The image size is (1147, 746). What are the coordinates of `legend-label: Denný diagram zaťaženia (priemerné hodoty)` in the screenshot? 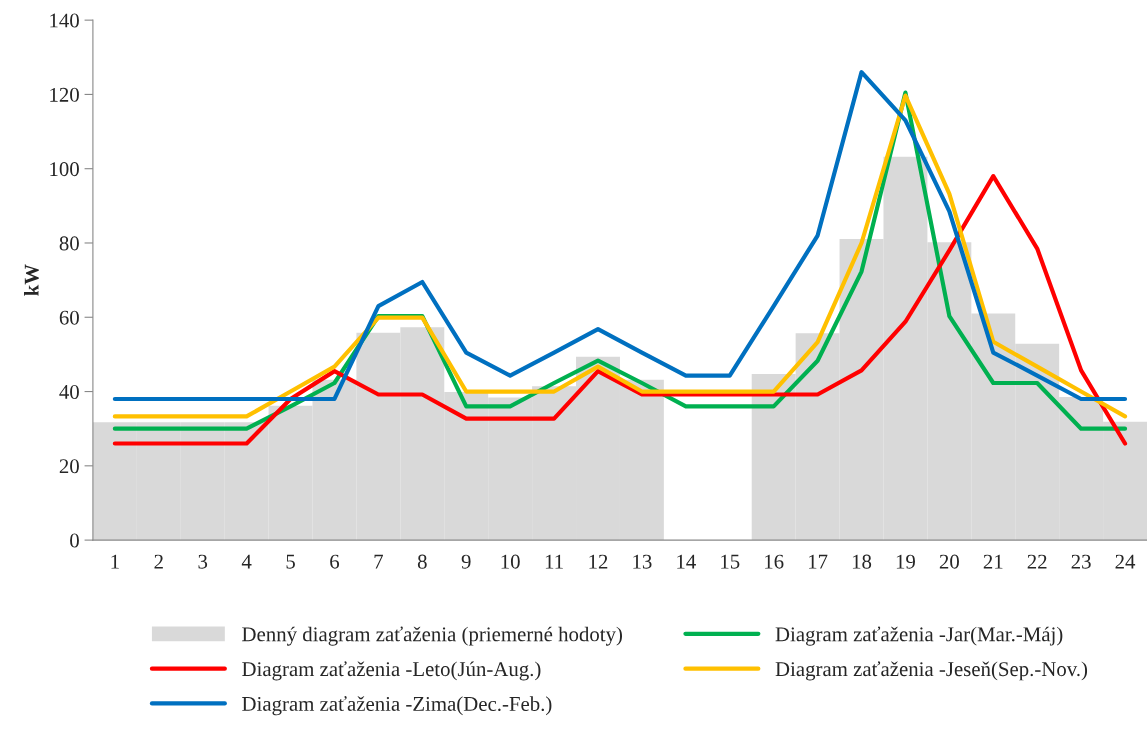 It's located at (432, 636).